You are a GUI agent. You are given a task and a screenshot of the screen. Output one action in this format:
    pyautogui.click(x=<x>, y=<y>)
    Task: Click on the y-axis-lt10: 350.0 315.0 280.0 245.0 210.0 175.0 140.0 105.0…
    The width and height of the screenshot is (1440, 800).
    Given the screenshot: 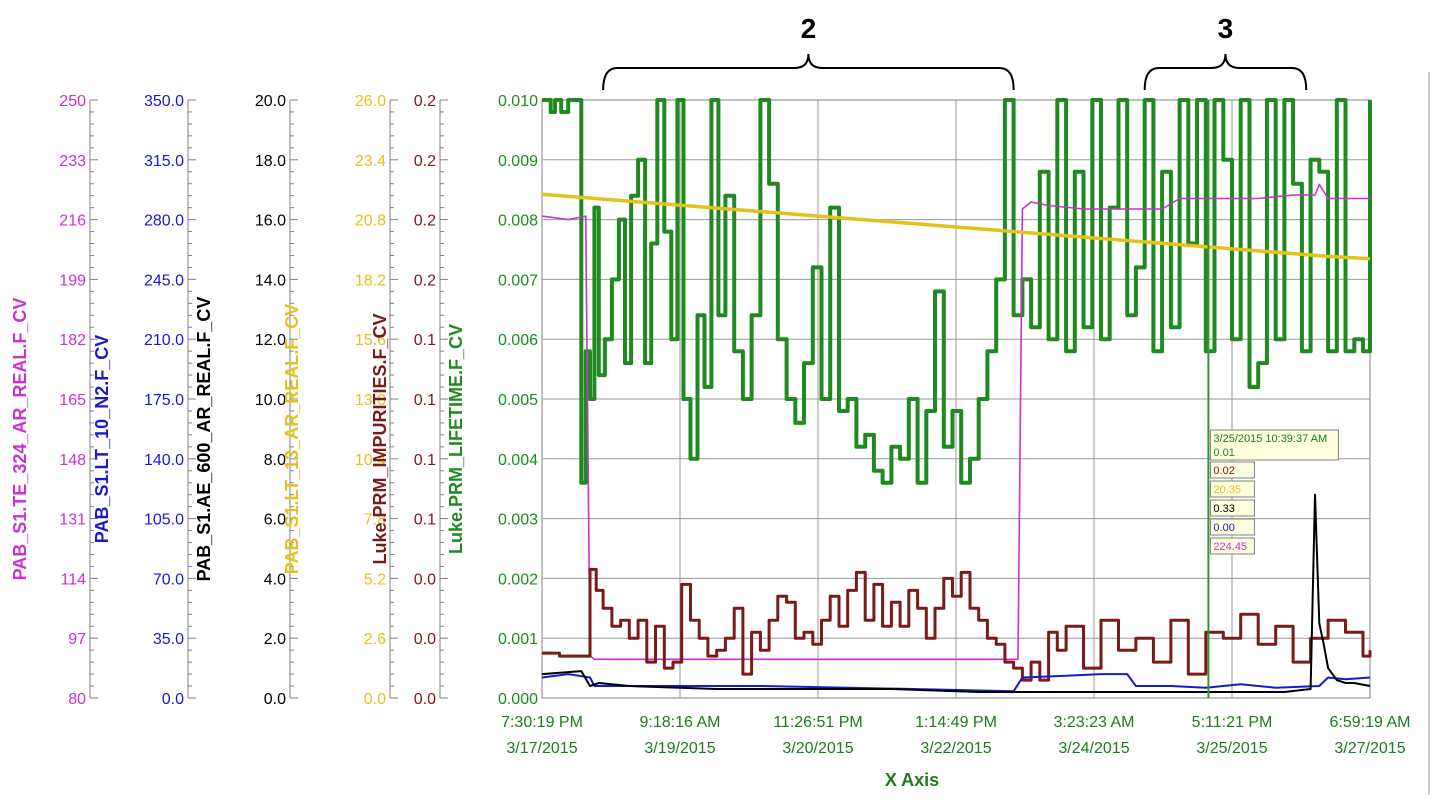 What is the action you would take?
    pyautogui.click(x=144, y=400)
    